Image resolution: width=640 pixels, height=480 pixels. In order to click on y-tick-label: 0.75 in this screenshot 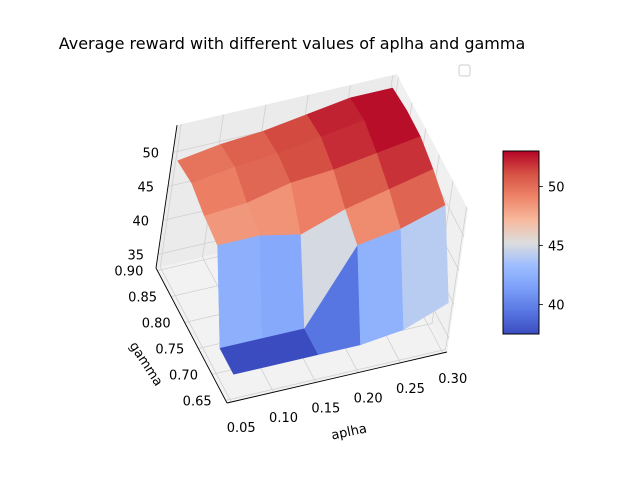, I will do `click(169, 349)`.